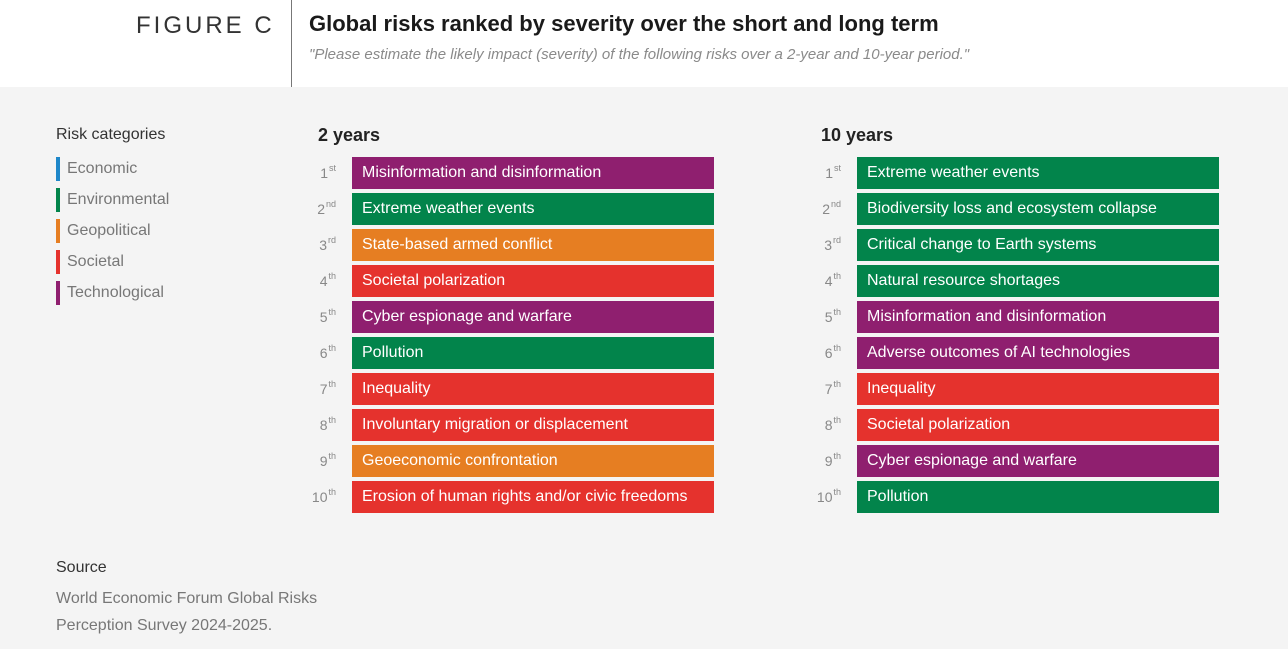 Image resolution: width=1288 pixels, height=649 pixels. What do you see at coordinates (533, 245) in the screenshot?
I see `risk-bar: State-based armed conflict` at bounding box center [533, 245].